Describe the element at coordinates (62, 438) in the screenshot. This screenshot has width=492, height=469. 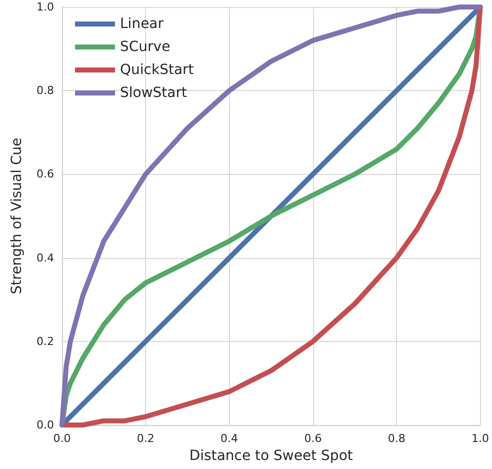
I see `x-tick-label: 0.0` at that location.